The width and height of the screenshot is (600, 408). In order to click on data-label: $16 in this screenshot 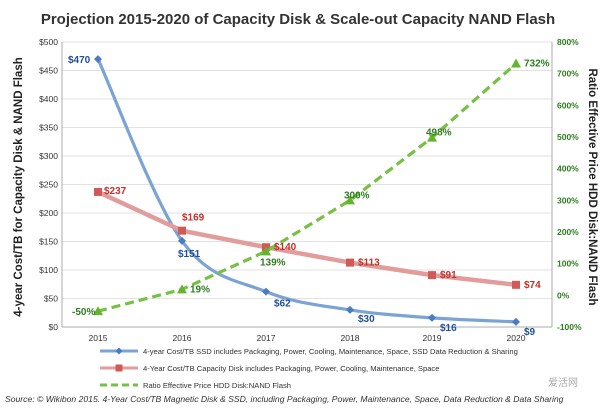, I will do `click(448, 328)`.